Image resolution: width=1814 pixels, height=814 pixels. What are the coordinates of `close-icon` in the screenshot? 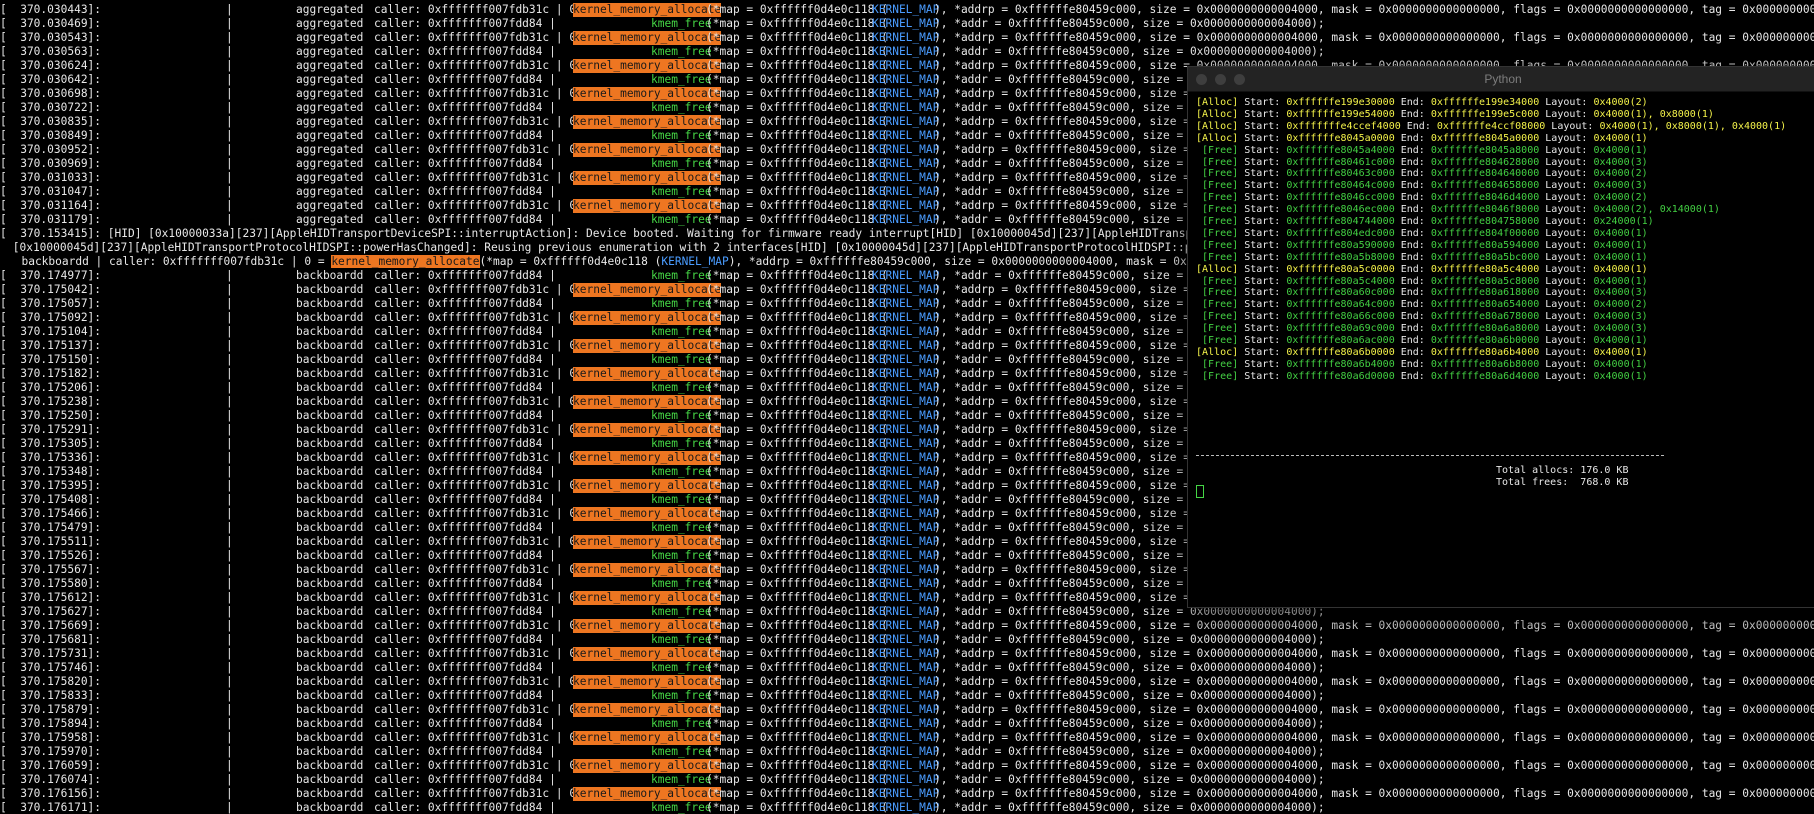 It's located at (1201, 79).